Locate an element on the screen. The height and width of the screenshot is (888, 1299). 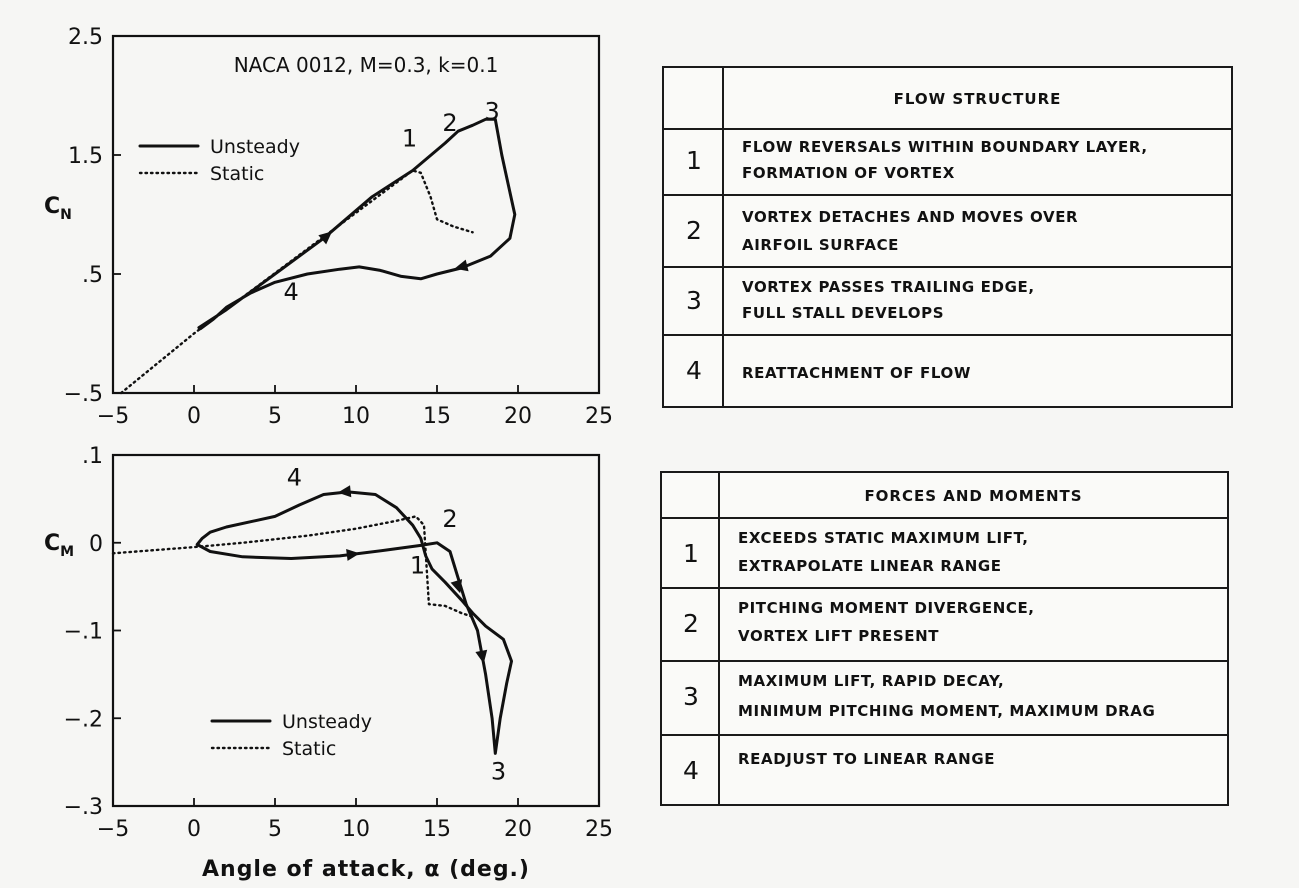
forces-and-moments-header: FORCES AND MOMENTS is located at coordinates (973, 496).